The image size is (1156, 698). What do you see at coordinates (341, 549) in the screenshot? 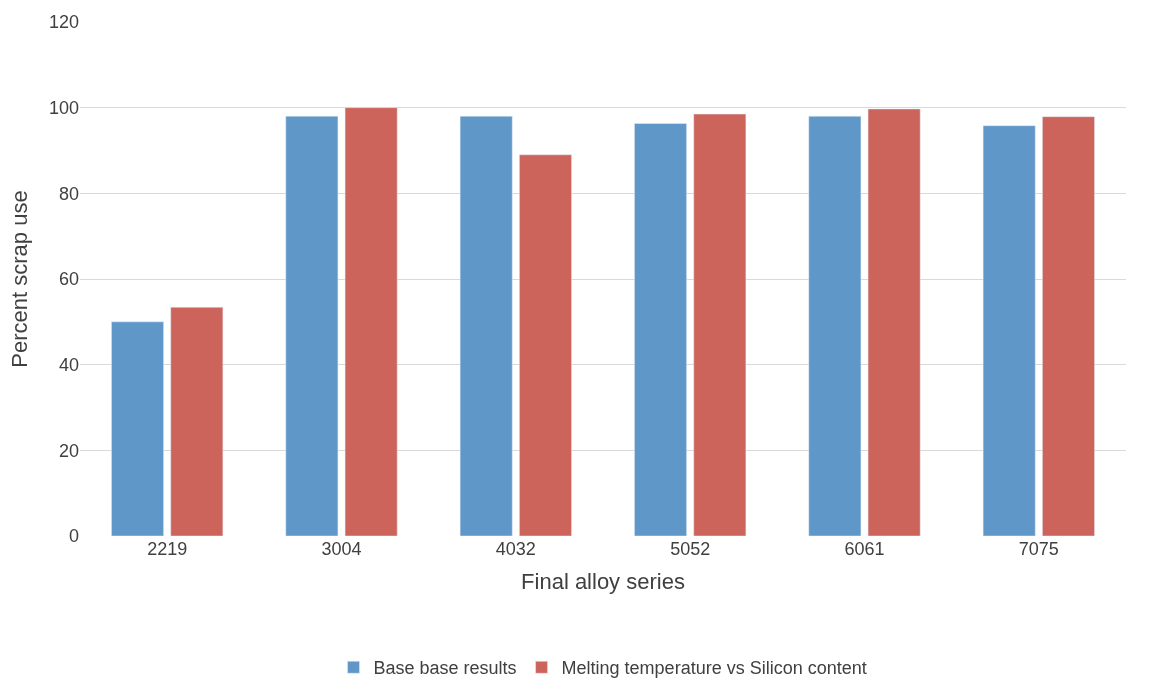
I see `x-tick-label: 3004` at bounding box center [341, 549].